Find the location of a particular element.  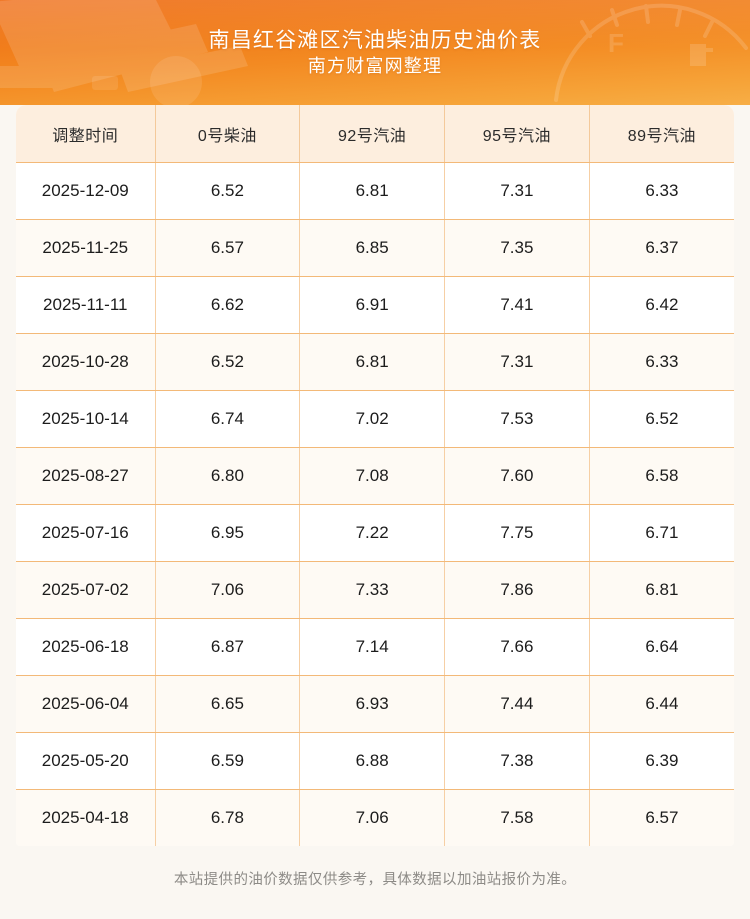

cell-date: 2025-06-04 is located at coordinates (86, 704).